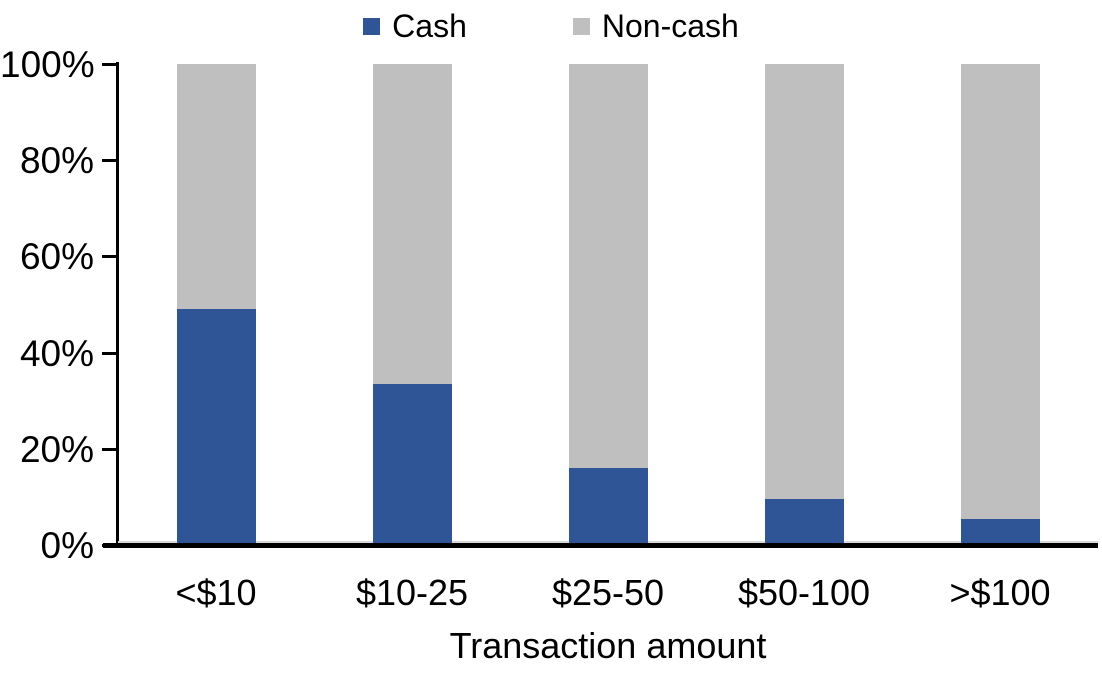 The height and width of the screenshot is (673, 1102). What do you see at coordinates (670, 26) in the screenshot?
I see `legend-label-non-cash: Non-cash` at bounding box center [670, 26].